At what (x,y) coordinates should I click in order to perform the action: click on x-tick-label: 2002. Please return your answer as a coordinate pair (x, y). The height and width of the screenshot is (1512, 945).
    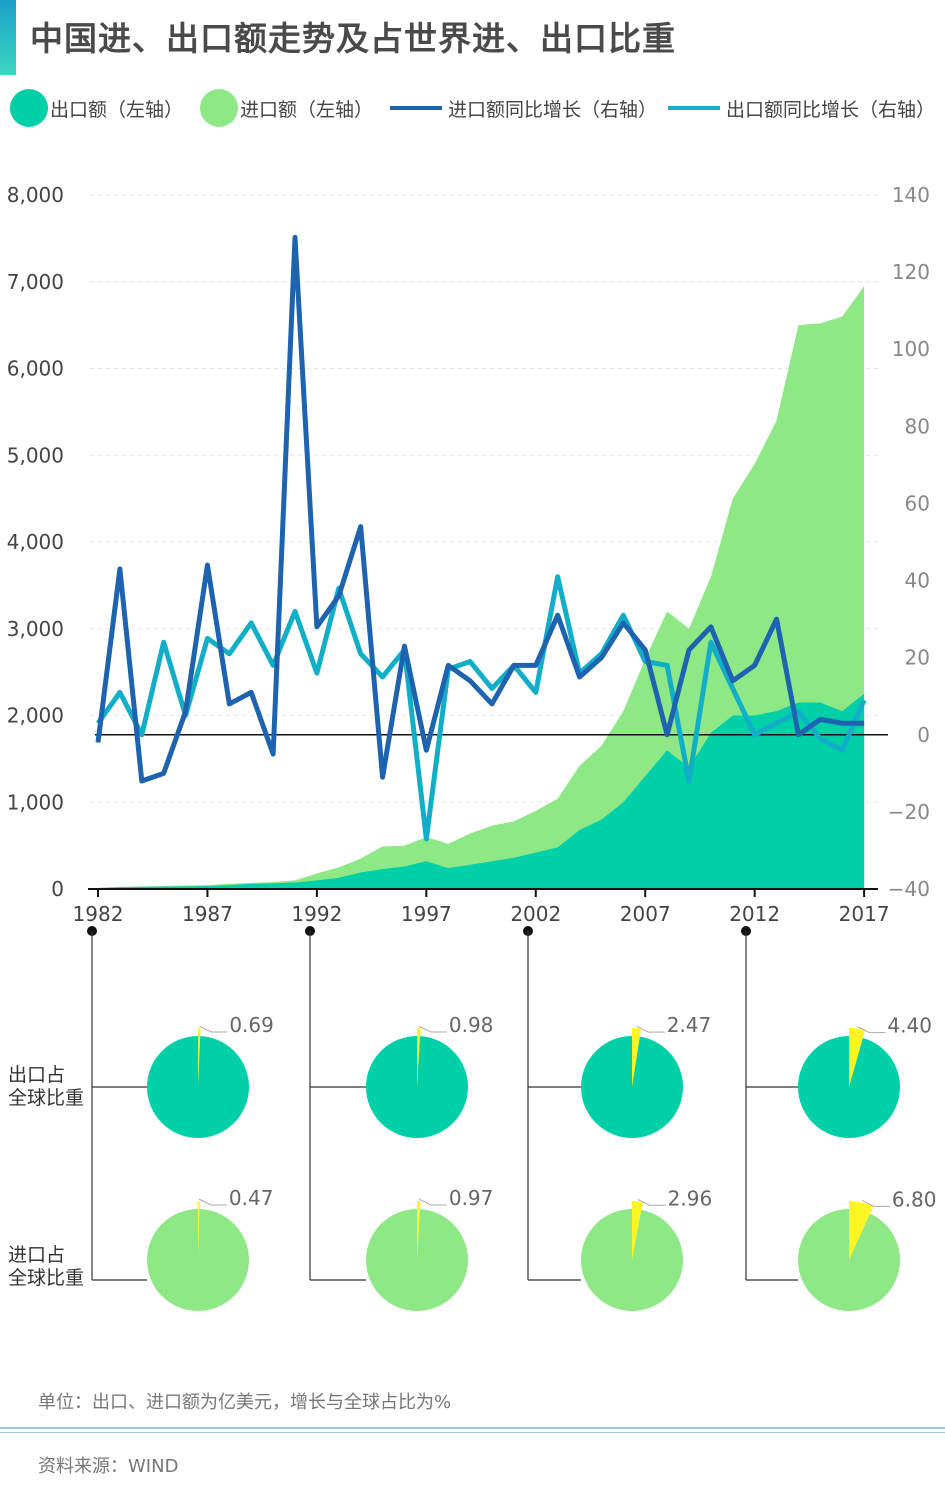
    Looking at the image, I should click on (535, 914).